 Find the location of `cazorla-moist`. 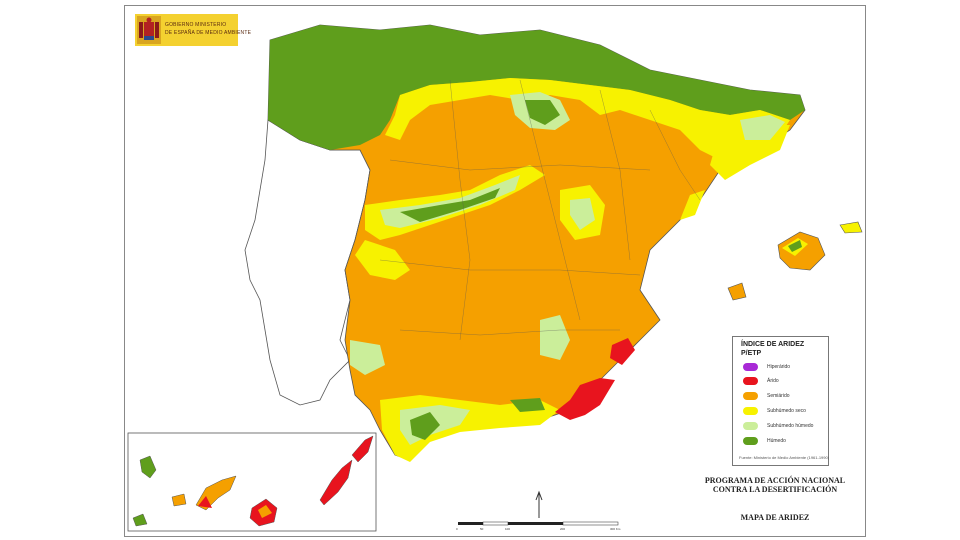

cazorla-moist is located at coordinates (555, 337).